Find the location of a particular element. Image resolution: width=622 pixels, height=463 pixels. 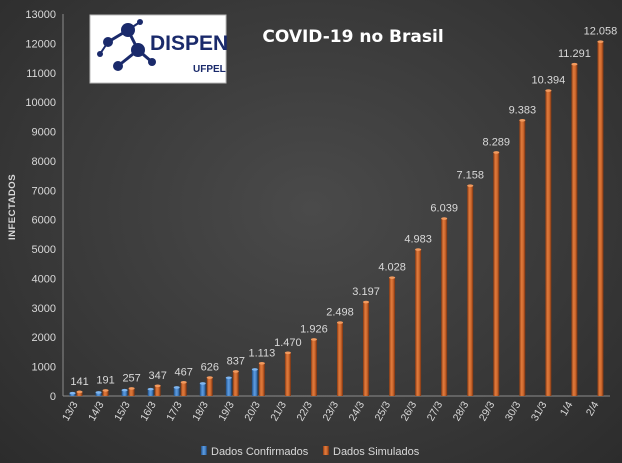

x-tick-label: 17/3 is located at coordinates (174, 411).